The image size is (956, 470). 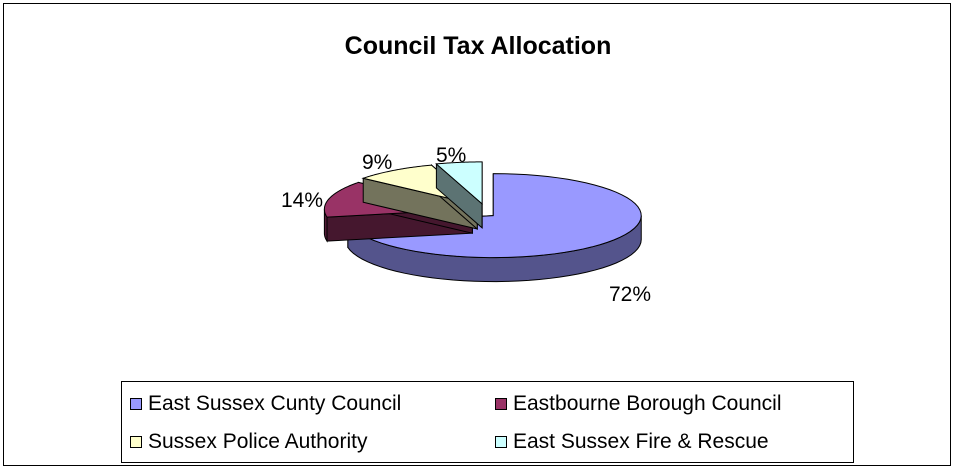 I want to click on pie-plot: 72% 14% 9% 5%, so click(x=466, y=225).